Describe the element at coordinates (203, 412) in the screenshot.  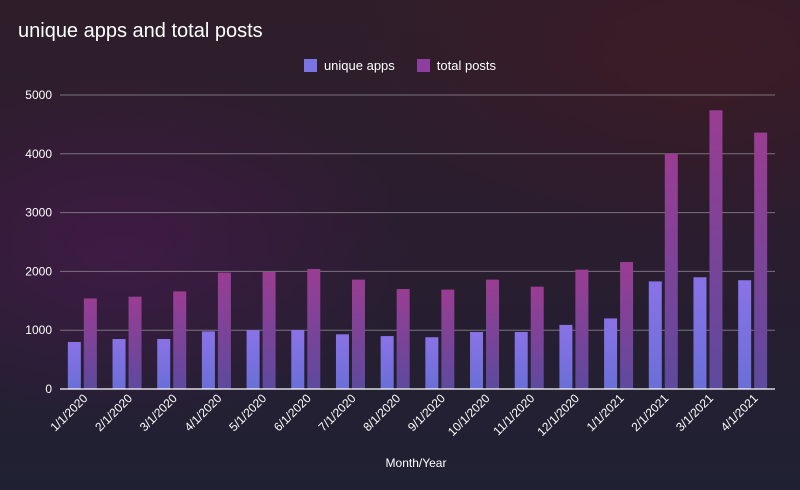
I see `x-tick-label-3: 4/1/2020` at that location.